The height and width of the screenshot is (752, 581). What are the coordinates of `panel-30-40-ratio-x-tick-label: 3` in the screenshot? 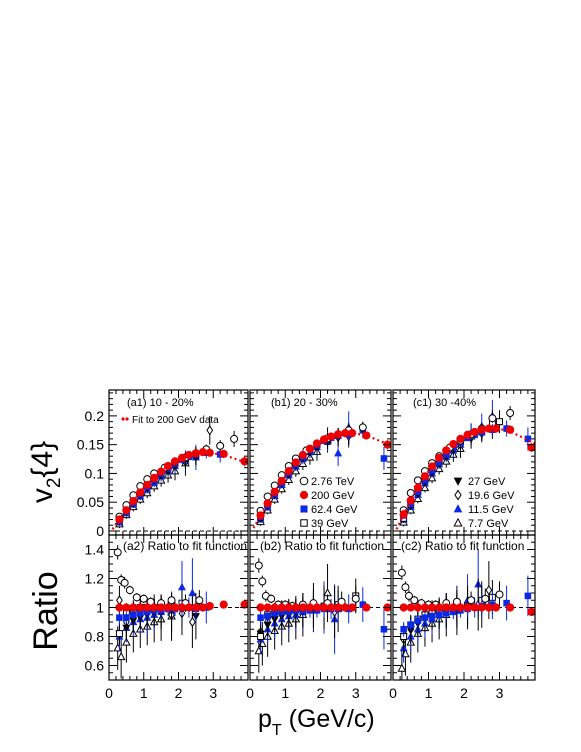 It's located at (500, 693).